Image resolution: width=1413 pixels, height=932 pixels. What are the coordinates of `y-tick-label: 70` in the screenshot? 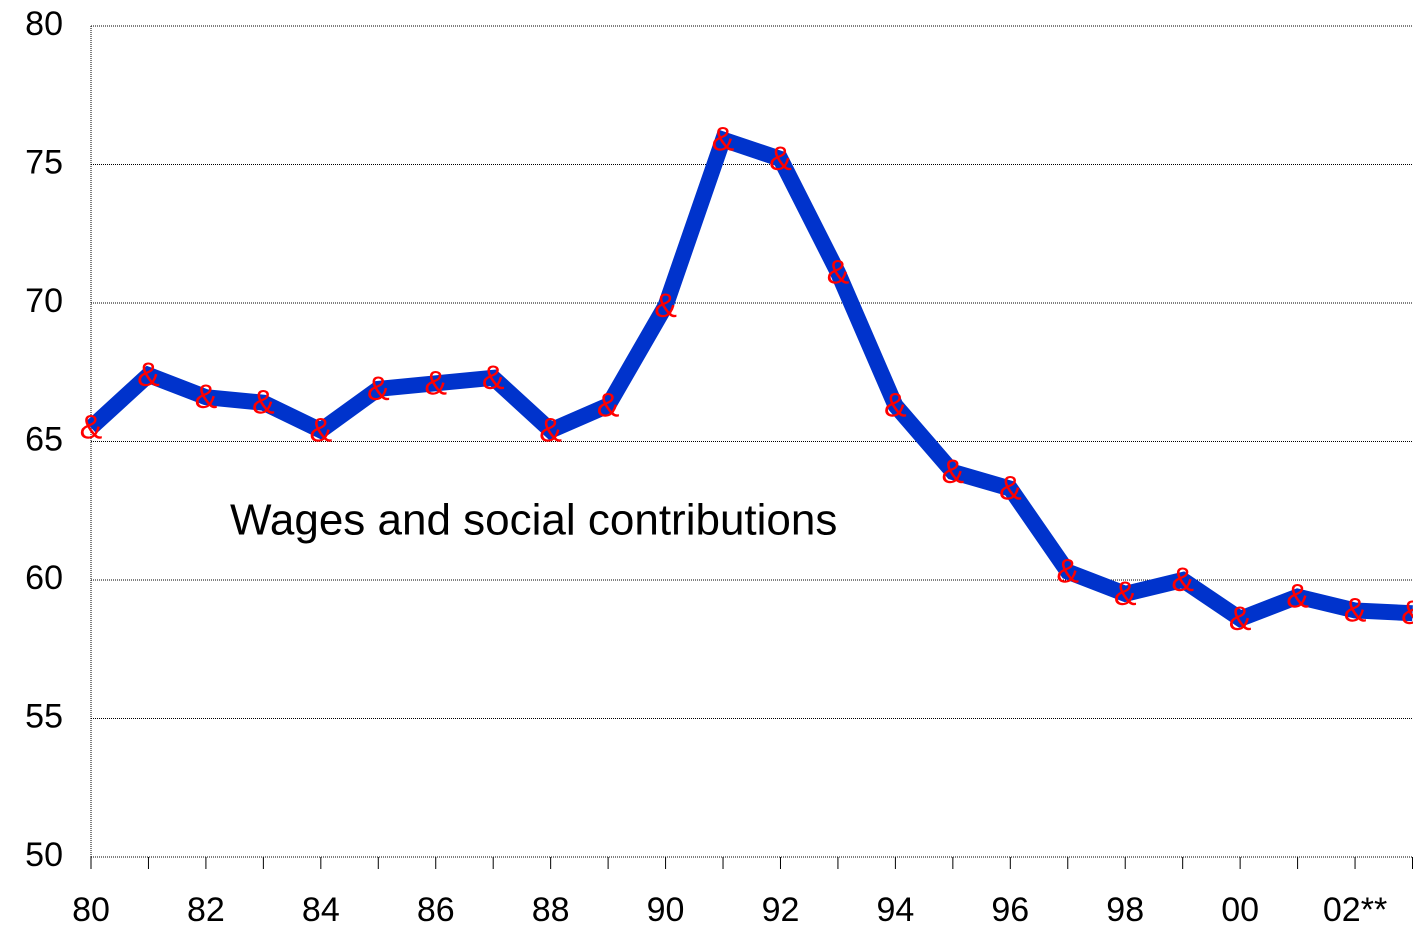 It's located at (44, 301).